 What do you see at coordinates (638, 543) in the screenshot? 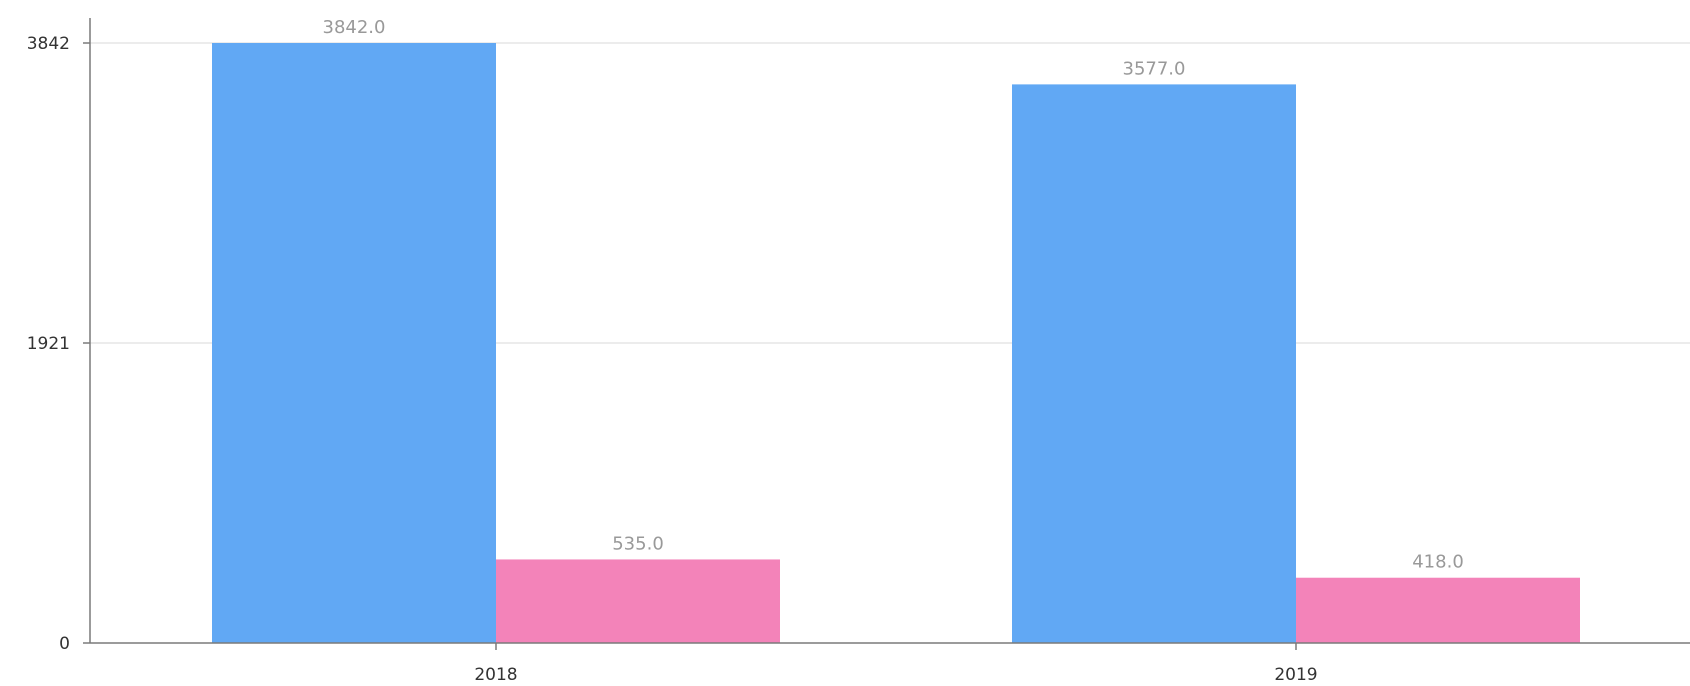
I see `data-label-2018-series-1: 535.0` at bounding box center [638, 543].